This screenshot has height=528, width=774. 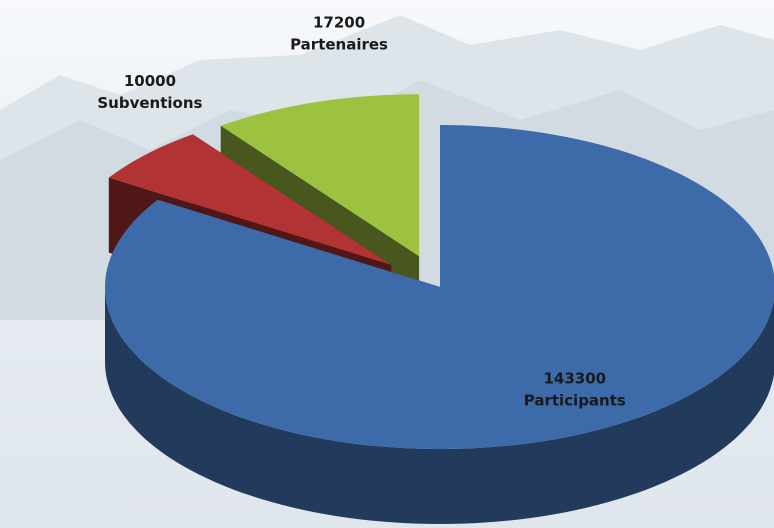 I want to click on data-label: 143300, so click(x=574, y=379).